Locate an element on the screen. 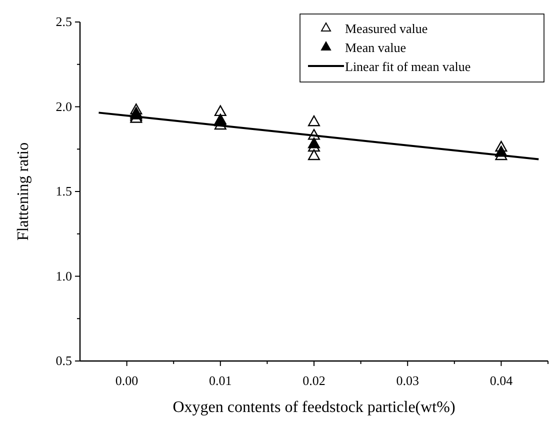 This screenshot has width=551, height=422. y-tick-label: 2.0 is located at coordinates (64, 106).